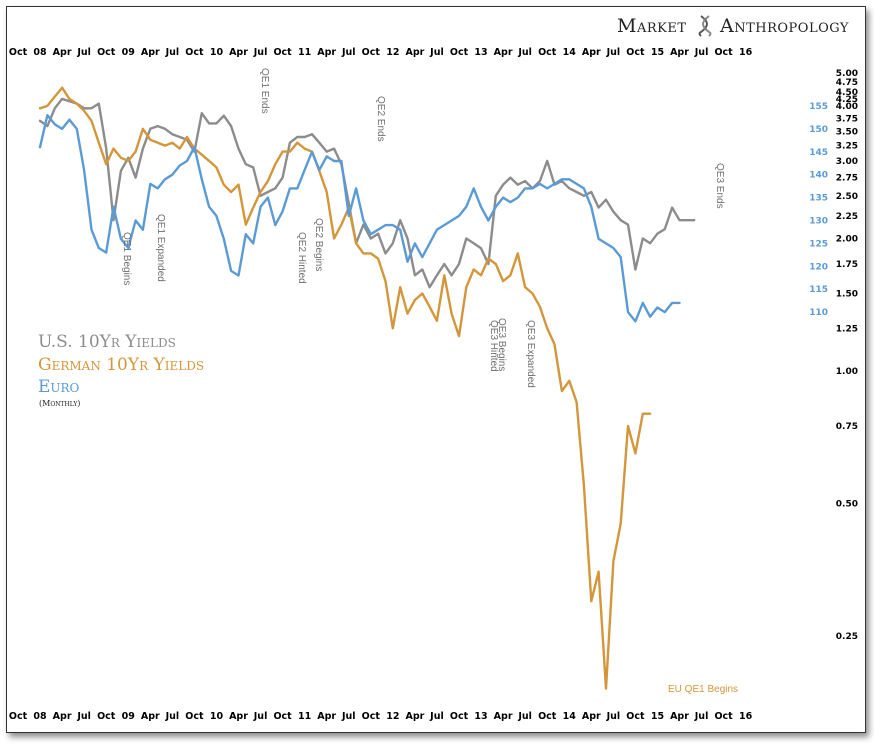  What do you see at coordinates (818, 313) in the screenshot?
I see `euro-tick-label: 110` at bounding box center [818, 313].